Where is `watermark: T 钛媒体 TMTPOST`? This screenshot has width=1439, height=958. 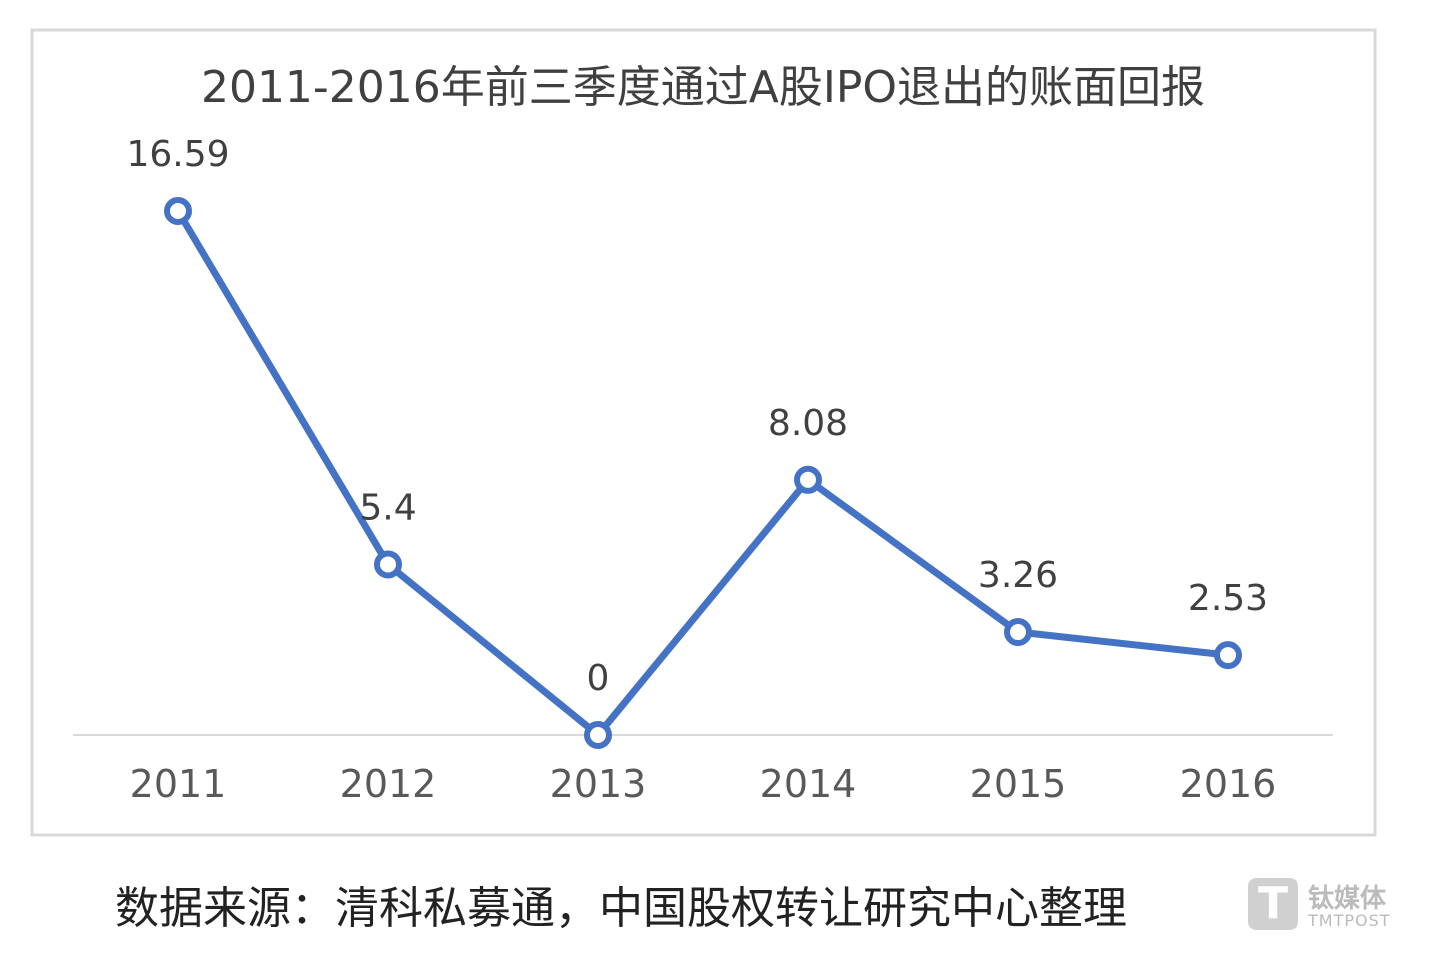
watermark: T 钛媒体 TMTPOST is located at coordinates (1343, 906).